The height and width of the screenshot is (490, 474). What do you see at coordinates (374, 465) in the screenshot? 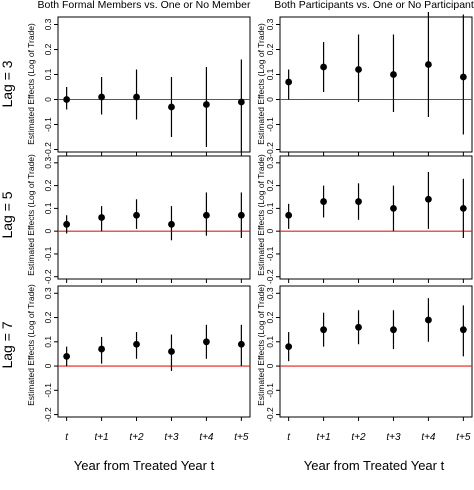
I see `xlabel-right: Year from Treated Year t` at bounding box center [374, 465].